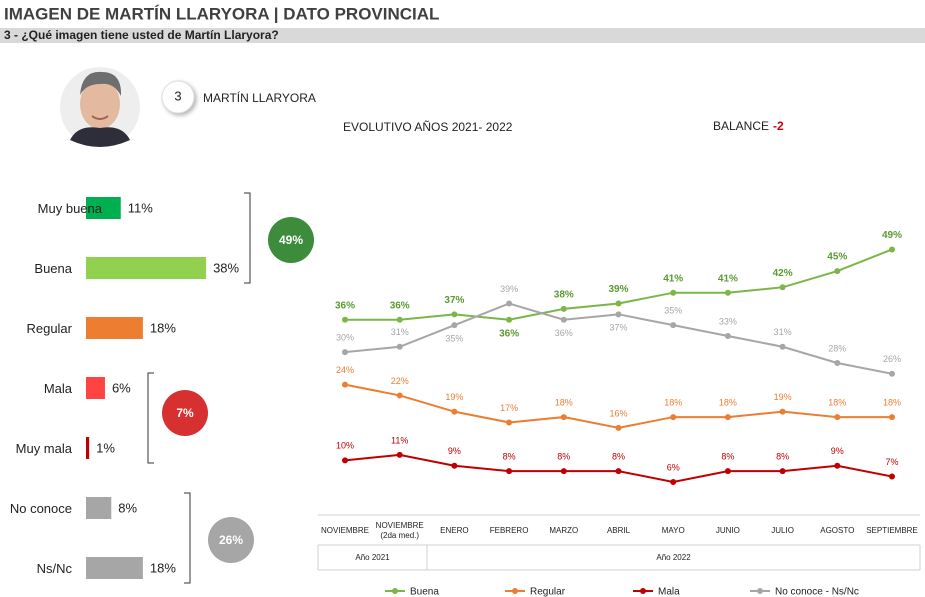 This screenshot has width=925, height=597. Describe the element at coordinates (400, 332) in the screenshot. I see `data-label: 31%` at that location.